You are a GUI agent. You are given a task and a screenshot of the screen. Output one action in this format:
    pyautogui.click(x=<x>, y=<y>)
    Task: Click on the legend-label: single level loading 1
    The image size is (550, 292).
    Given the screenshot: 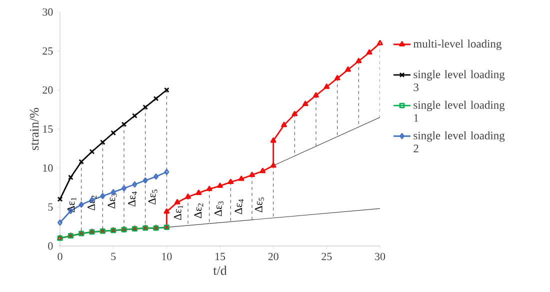 What is the action you would take?
    pyautogui.click(x=459, y=111)
    